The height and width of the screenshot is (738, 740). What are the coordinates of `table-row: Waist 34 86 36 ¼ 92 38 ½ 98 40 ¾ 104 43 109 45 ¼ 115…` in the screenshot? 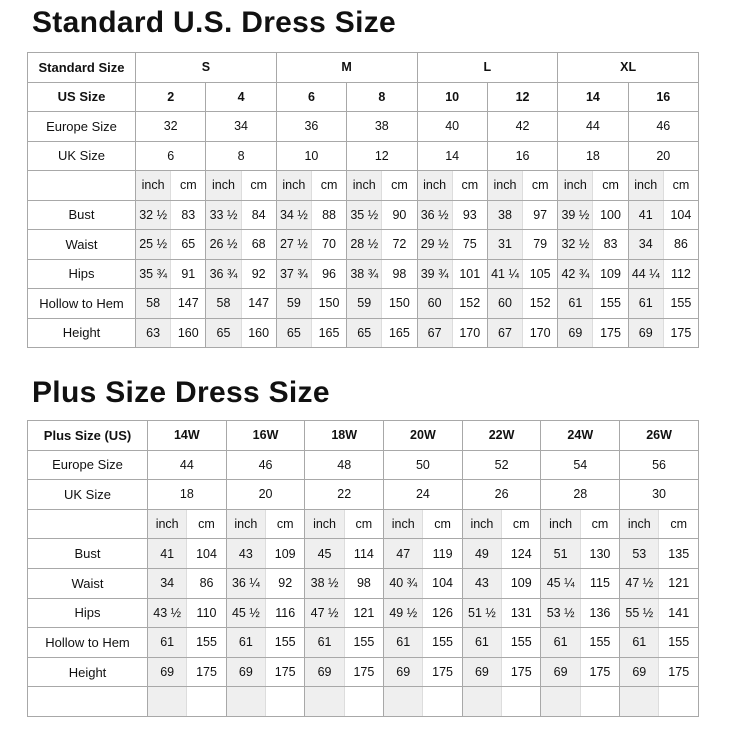 It's located at (363, 583).